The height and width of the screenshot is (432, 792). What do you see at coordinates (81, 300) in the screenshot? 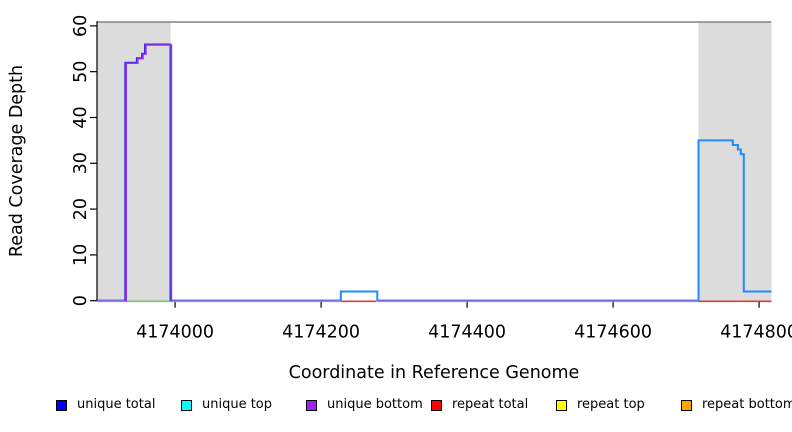
I see `y-tick-label: 0` at bounding box center [81, 300].